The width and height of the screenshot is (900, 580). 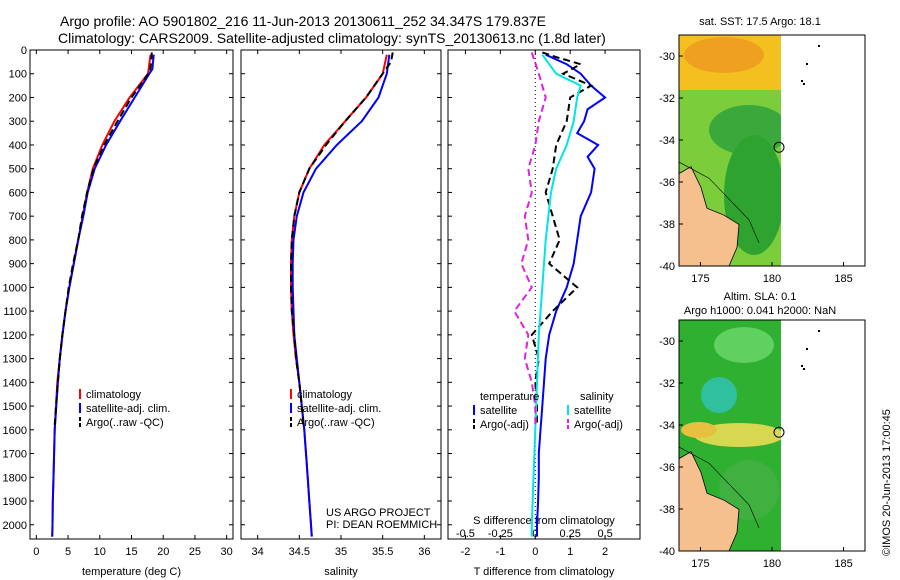 What do you see at coordinates (15, 383) in the screenshot?
I see `depth-tick-label: 1400` at bounding box center [15, 383].